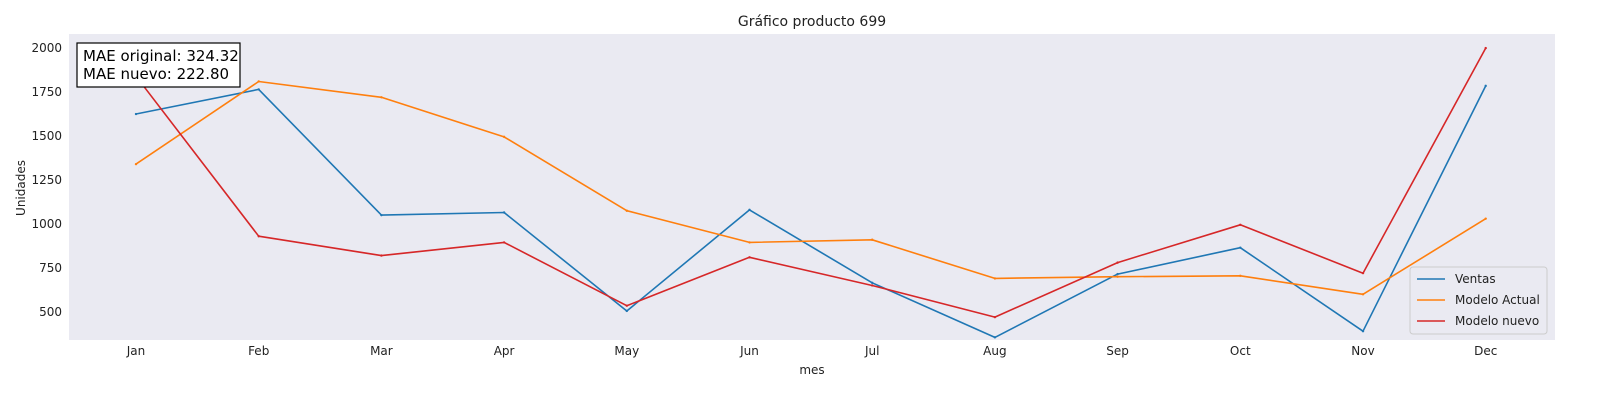 Image resolution: width=1600 pixels, height=400 pixels. I want to click on y-tick-label: 1750, so click(46, 92).